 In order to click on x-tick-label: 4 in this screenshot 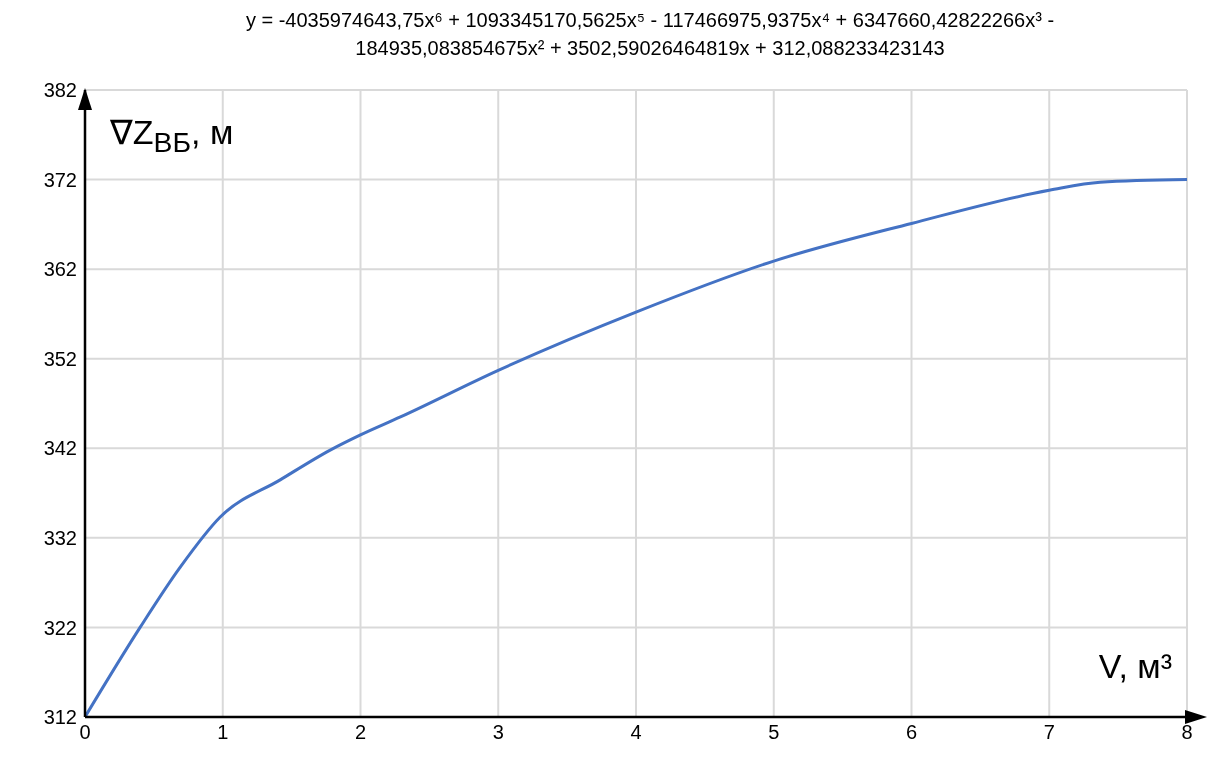, I will do `click(636, 732)`.